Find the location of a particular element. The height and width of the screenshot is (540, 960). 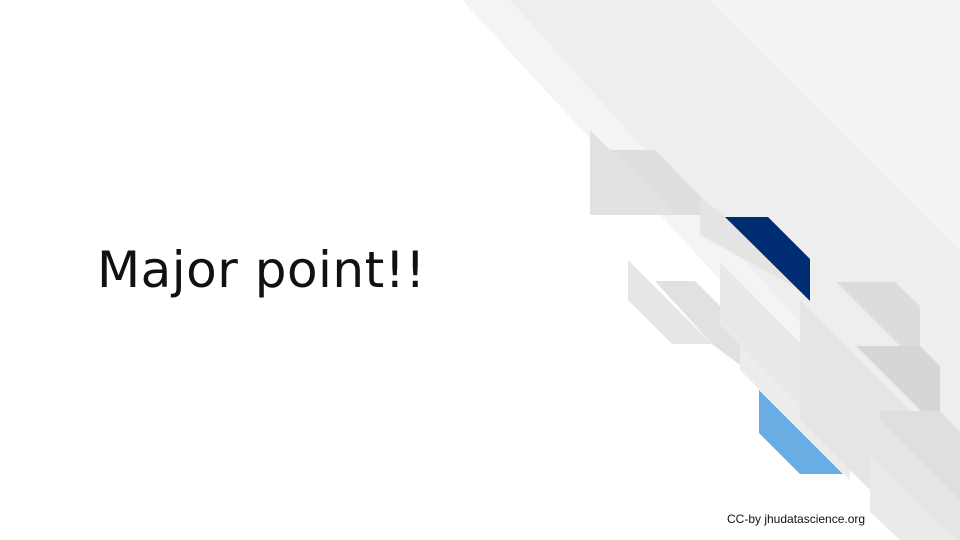

accent-navy-tile is located at coordinates (767, 259).